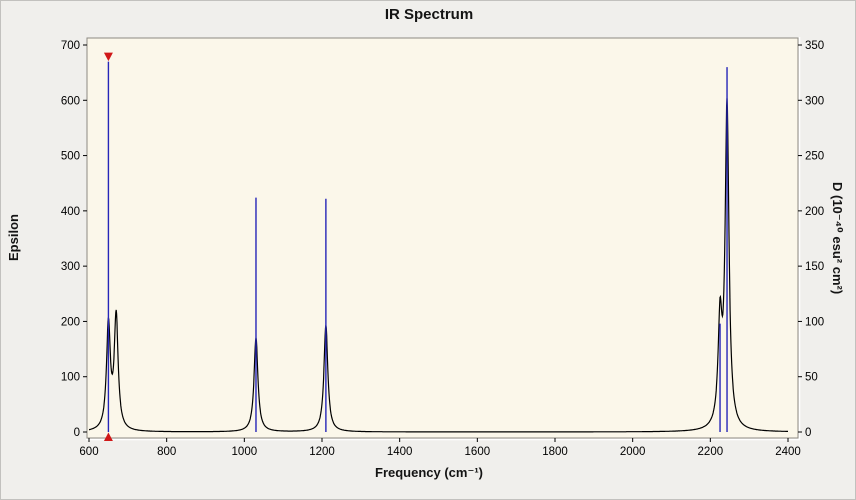 The image size is (856, 500). Describe the element at coordinates (108, 57) in the screenshot. I see `selected-transition-marker-top` at that location.